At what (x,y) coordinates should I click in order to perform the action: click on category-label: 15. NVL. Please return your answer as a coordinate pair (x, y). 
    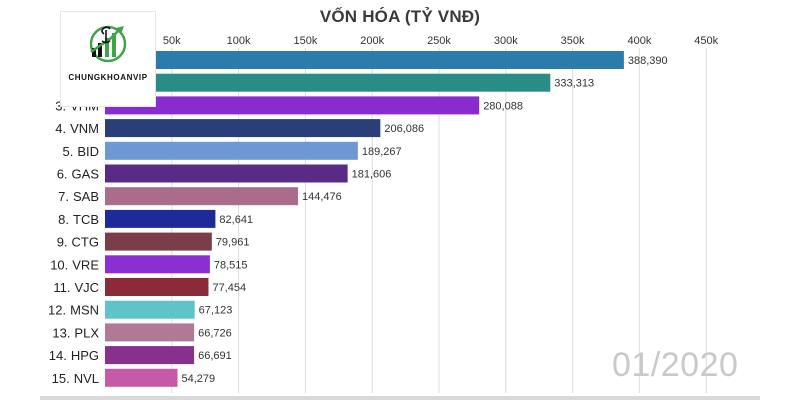
    Looking at the image, I should click on (75, 378).